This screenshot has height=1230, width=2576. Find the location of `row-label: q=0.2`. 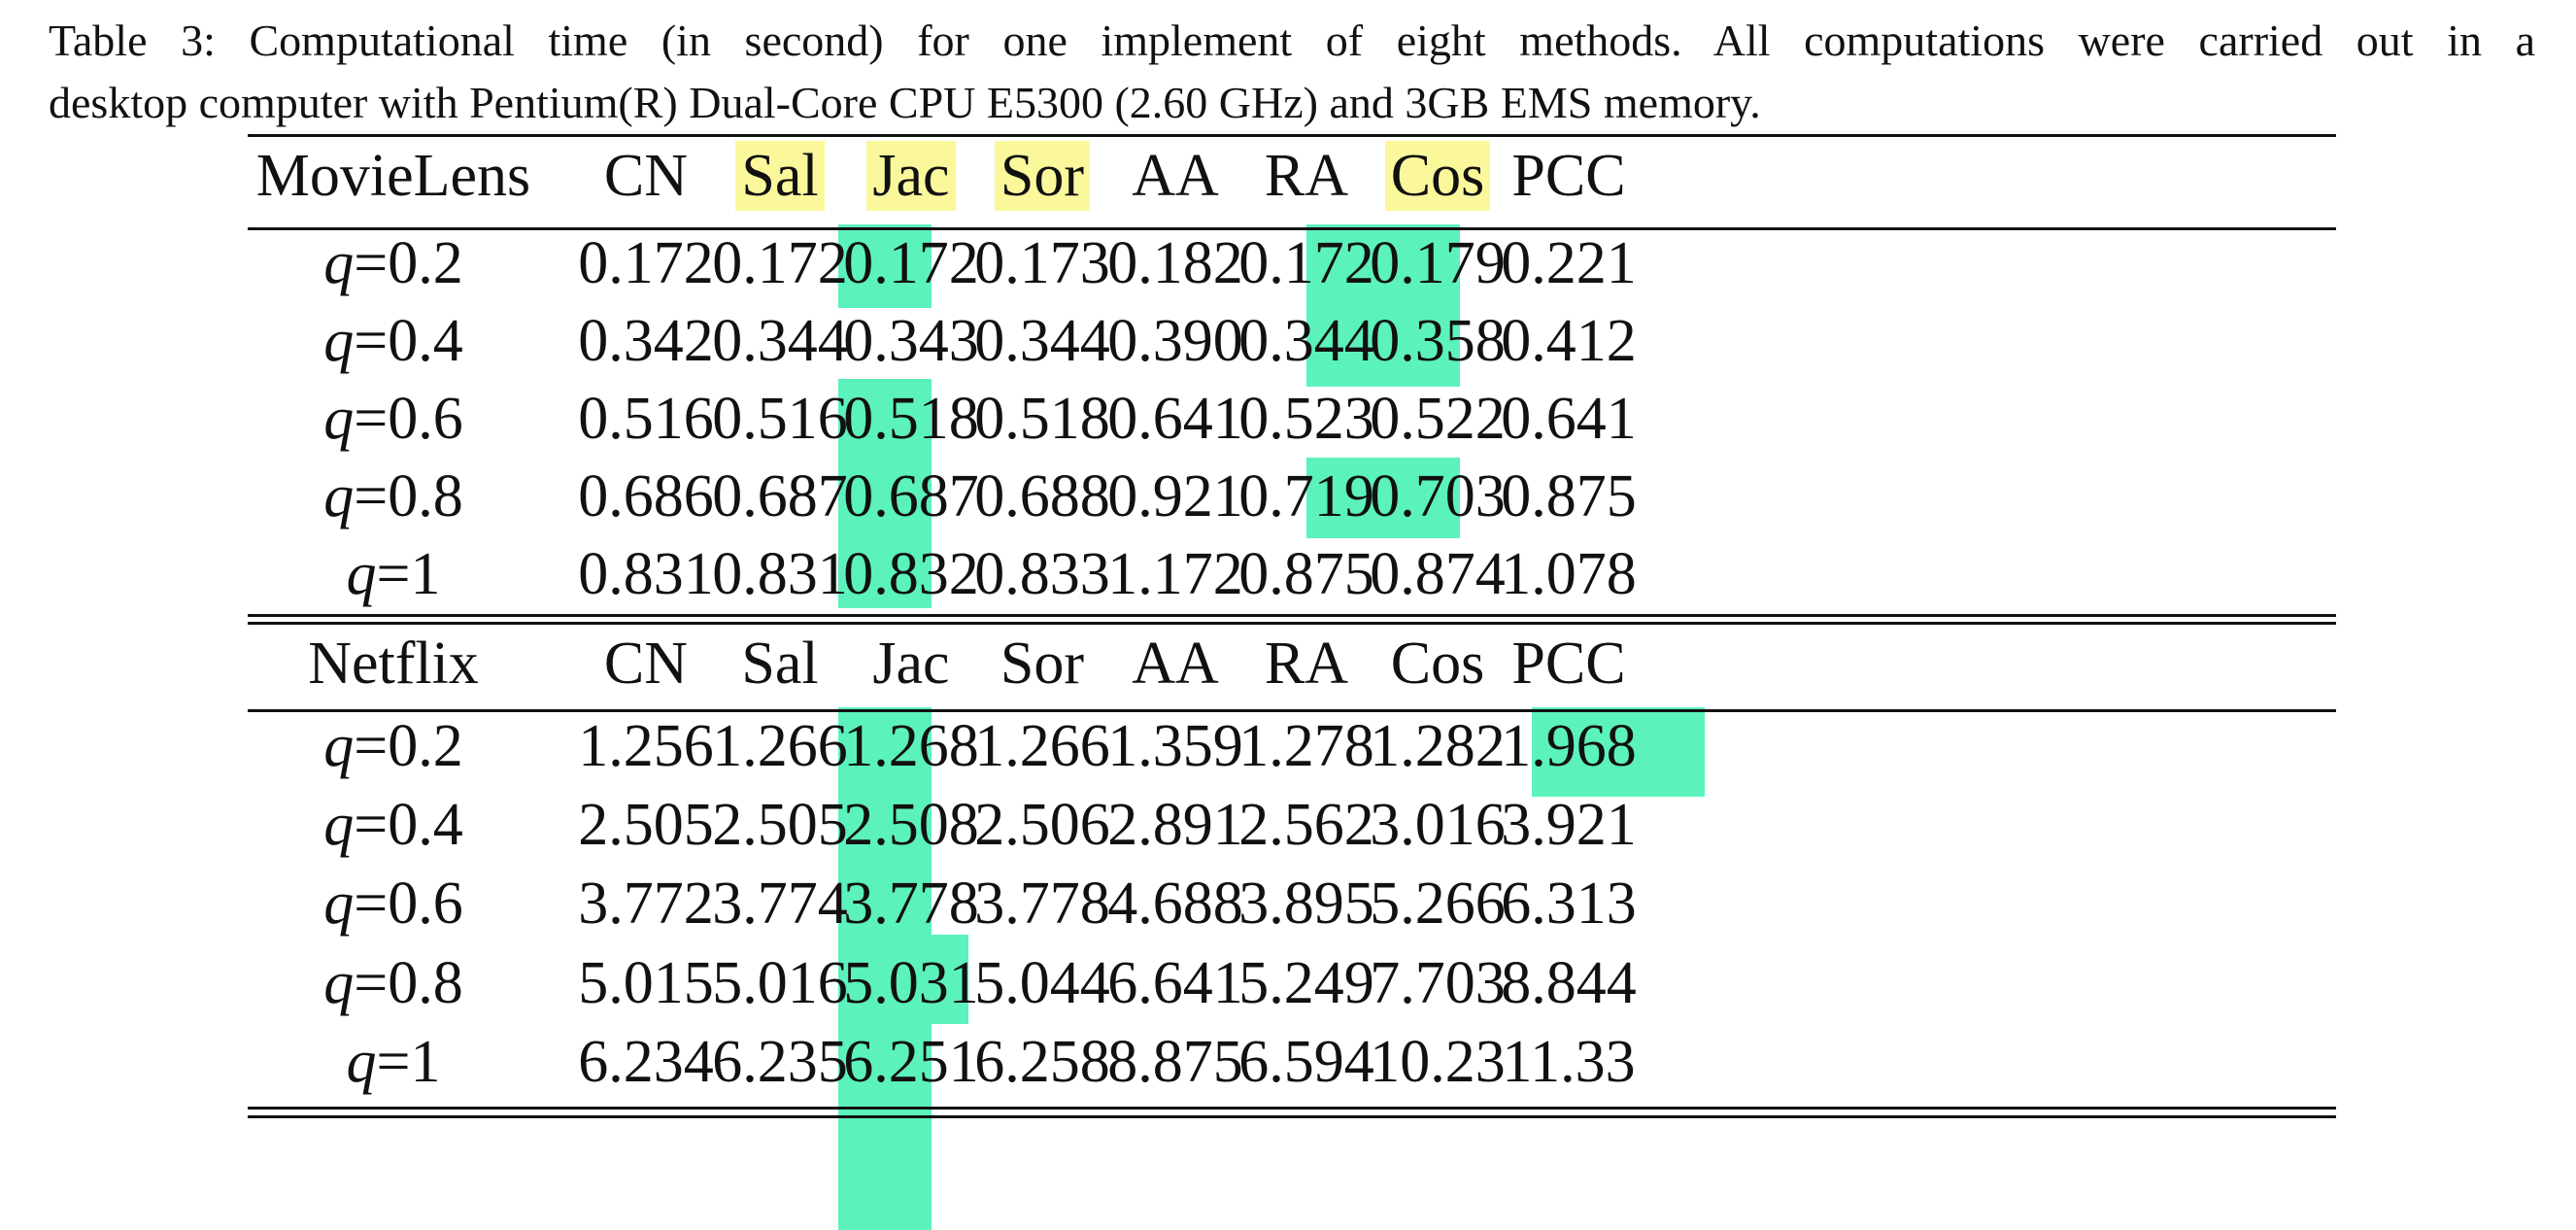

row-label: q=0.2 is located at coordinates (393, 746).